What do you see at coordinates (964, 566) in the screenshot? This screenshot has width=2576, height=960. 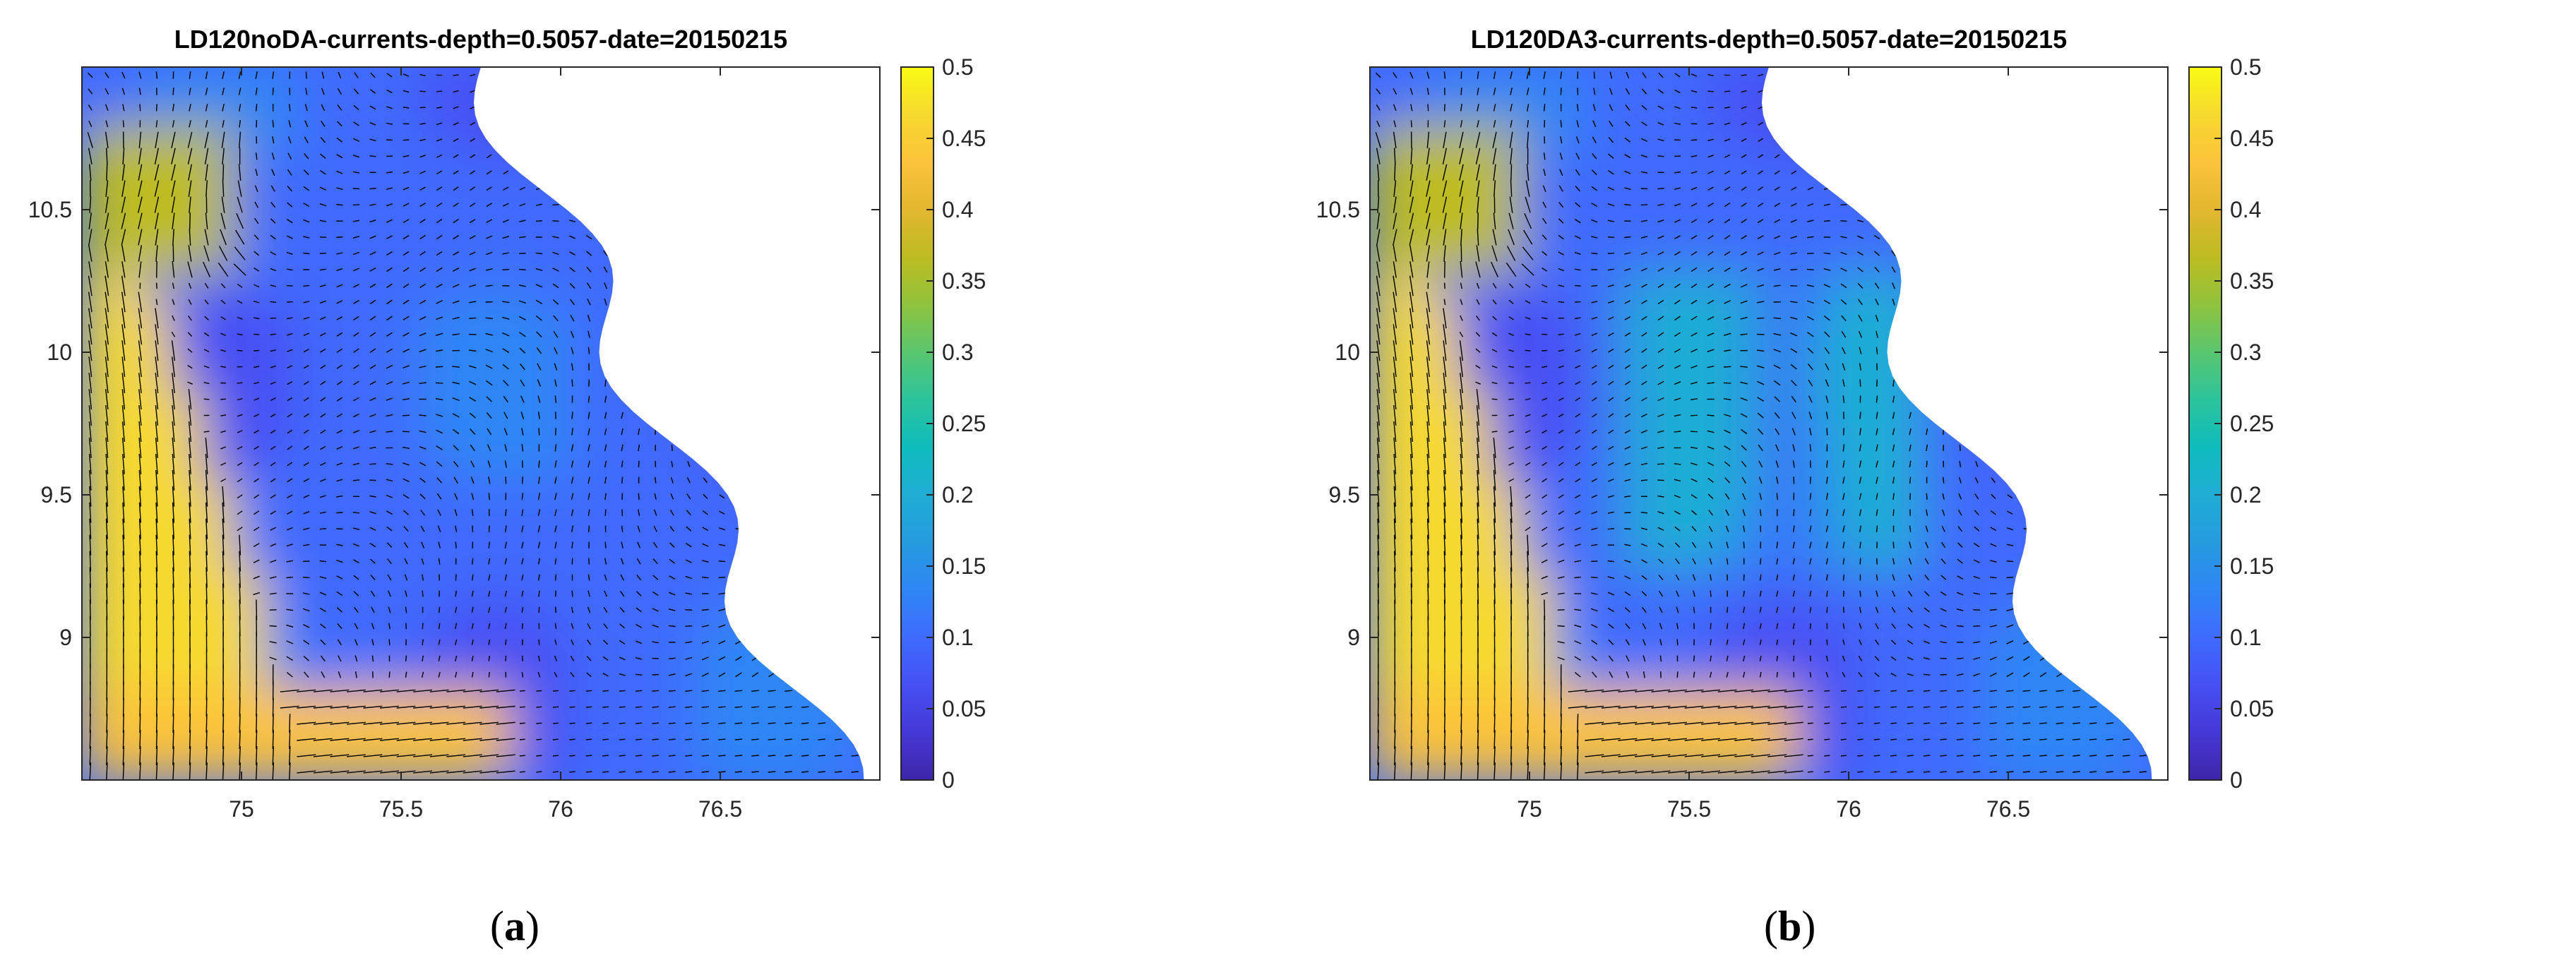 I see `colorbar-tick-label: 0.15` at bounding box center [964, 566].